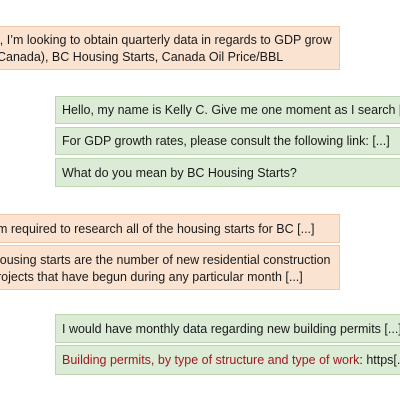 The width and height of the screenshot is (400, 400). I want to click on link-url-suffix: : https[...], so click(379, 360).